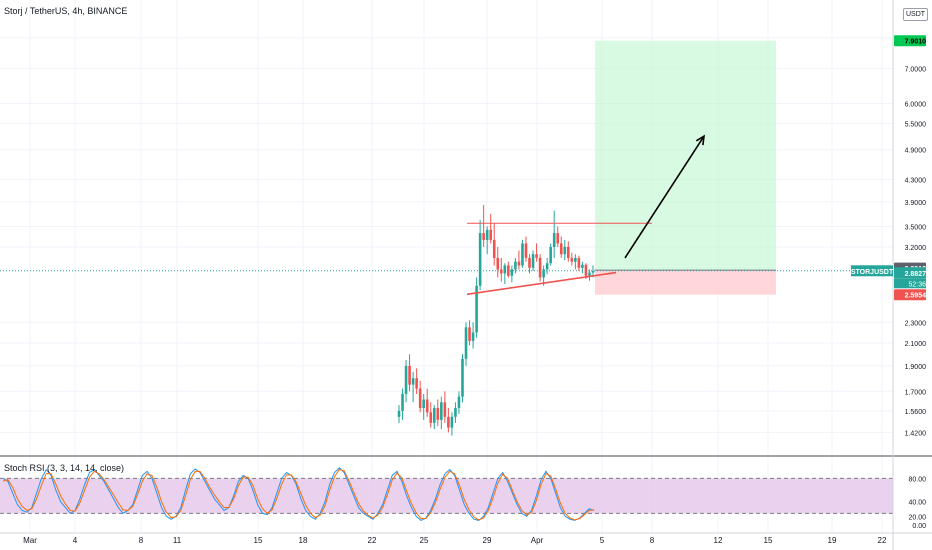 This screenshot has width=932, height=550. What do you see at coordinates (916, 228) in the screenshot?
I see `y-tick-label: 3.5000` at bounding box center [916, 228].